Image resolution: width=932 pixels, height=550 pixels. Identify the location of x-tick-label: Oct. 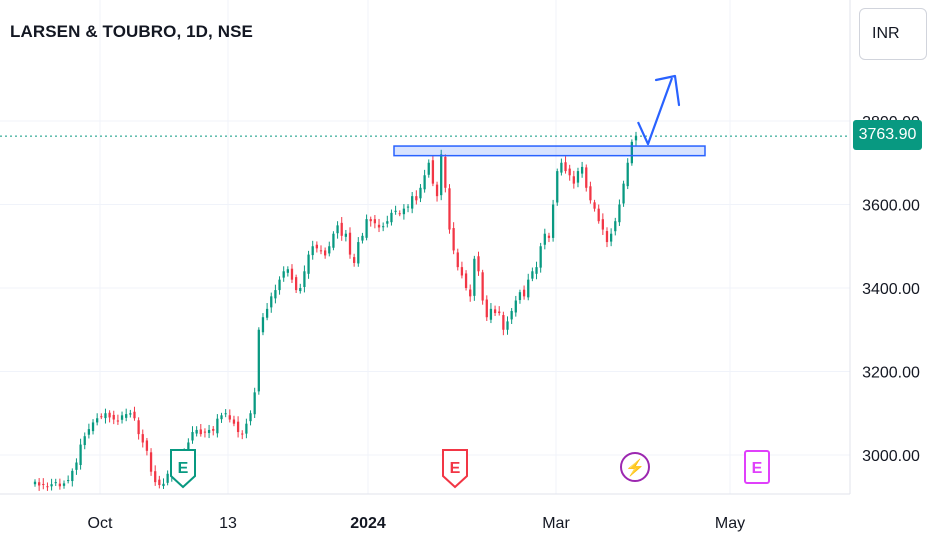
(100, 523).